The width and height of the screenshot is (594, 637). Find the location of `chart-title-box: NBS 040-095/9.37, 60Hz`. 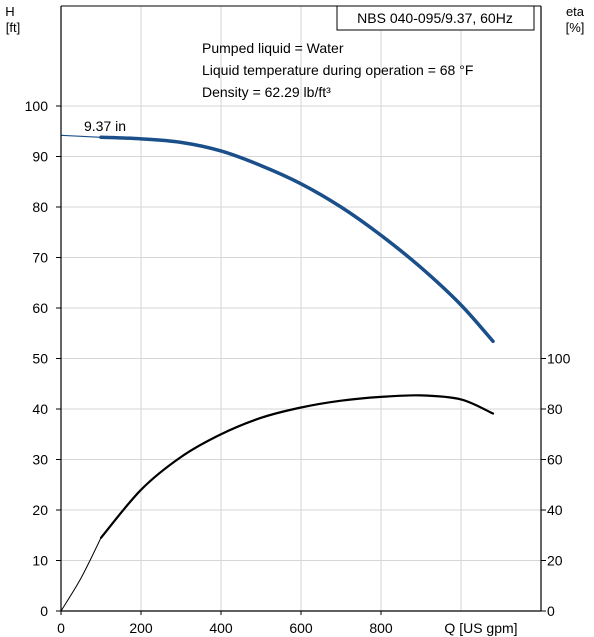

chart-title-box: NBS 040-095/9.37, 60Hz is located at coordinates (435, 18).